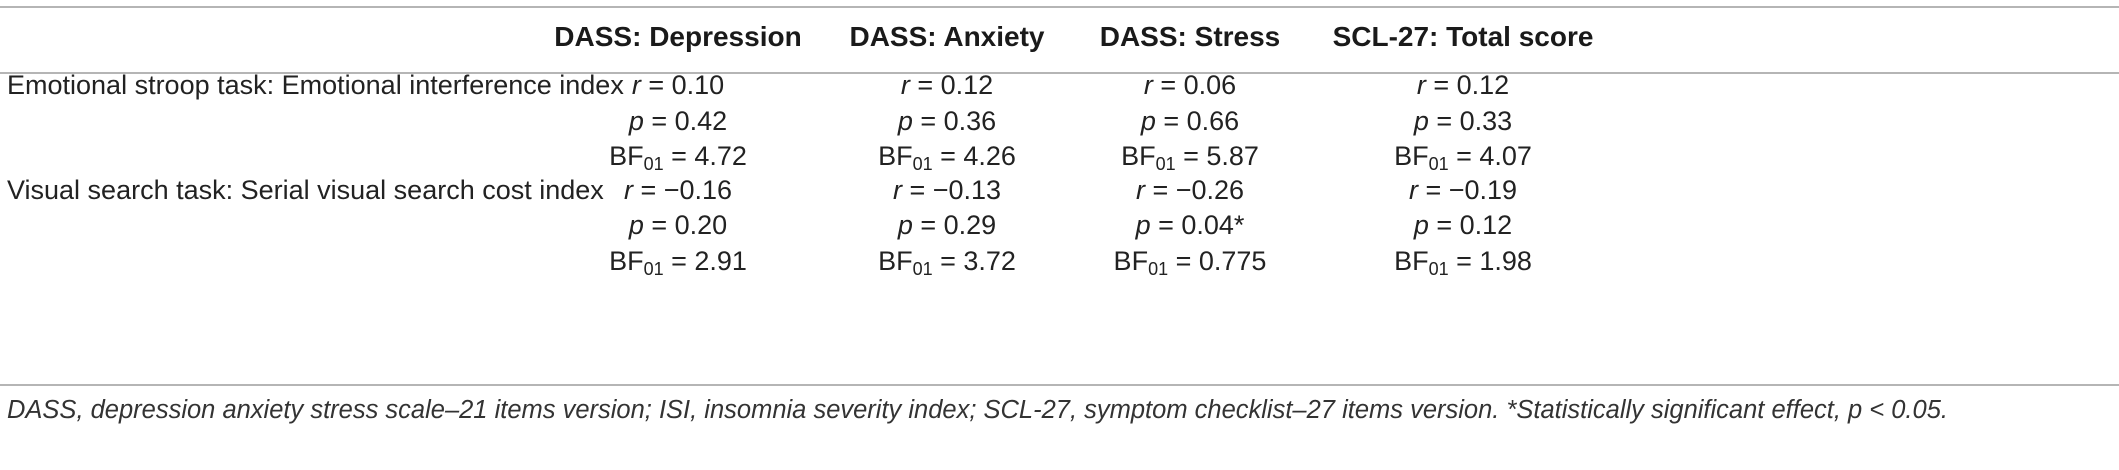 This screenshot has width=2119, height=470. What do you see at coordinates (678, 36) in the screenshot?
I see `column-header-dass-depression: DASS: Depression` at bounding box center [678, 36].